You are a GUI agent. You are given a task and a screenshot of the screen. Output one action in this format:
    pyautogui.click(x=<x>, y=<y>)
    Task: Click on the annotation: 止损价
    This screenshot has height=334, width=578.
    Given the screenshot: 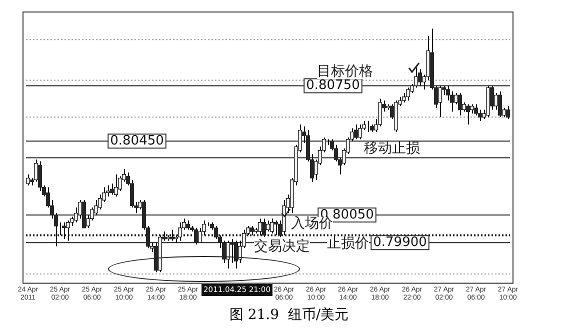 What is the action you would take?
    pyautogui.click(x=348, y=244)
    